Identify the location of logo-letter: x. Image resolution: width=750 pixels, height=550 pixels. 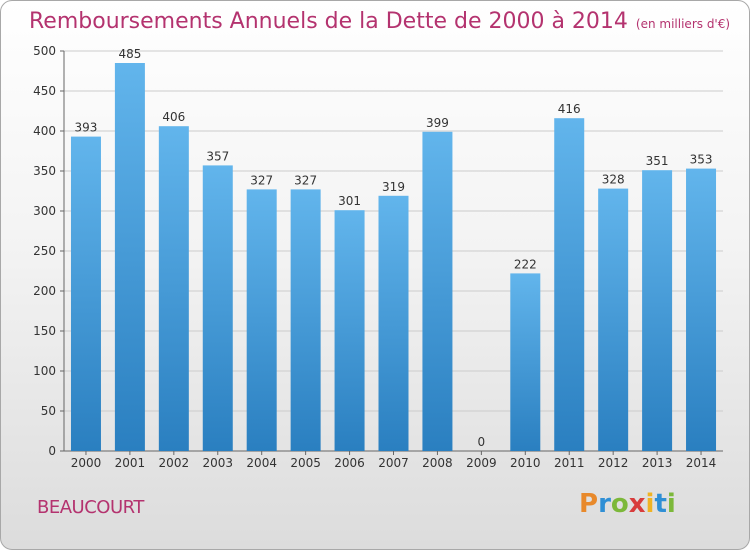
(637, 504).